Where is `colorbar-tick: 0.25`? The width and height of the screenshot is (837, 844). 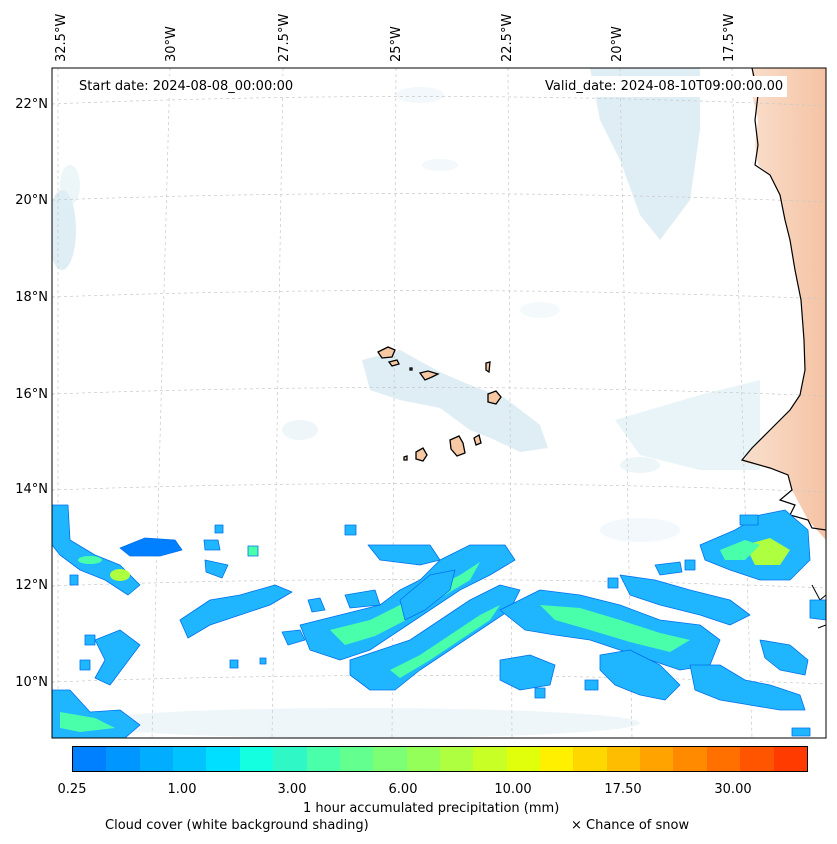
colorbar-tick: 0.25 is located at coordinates (72, 789).